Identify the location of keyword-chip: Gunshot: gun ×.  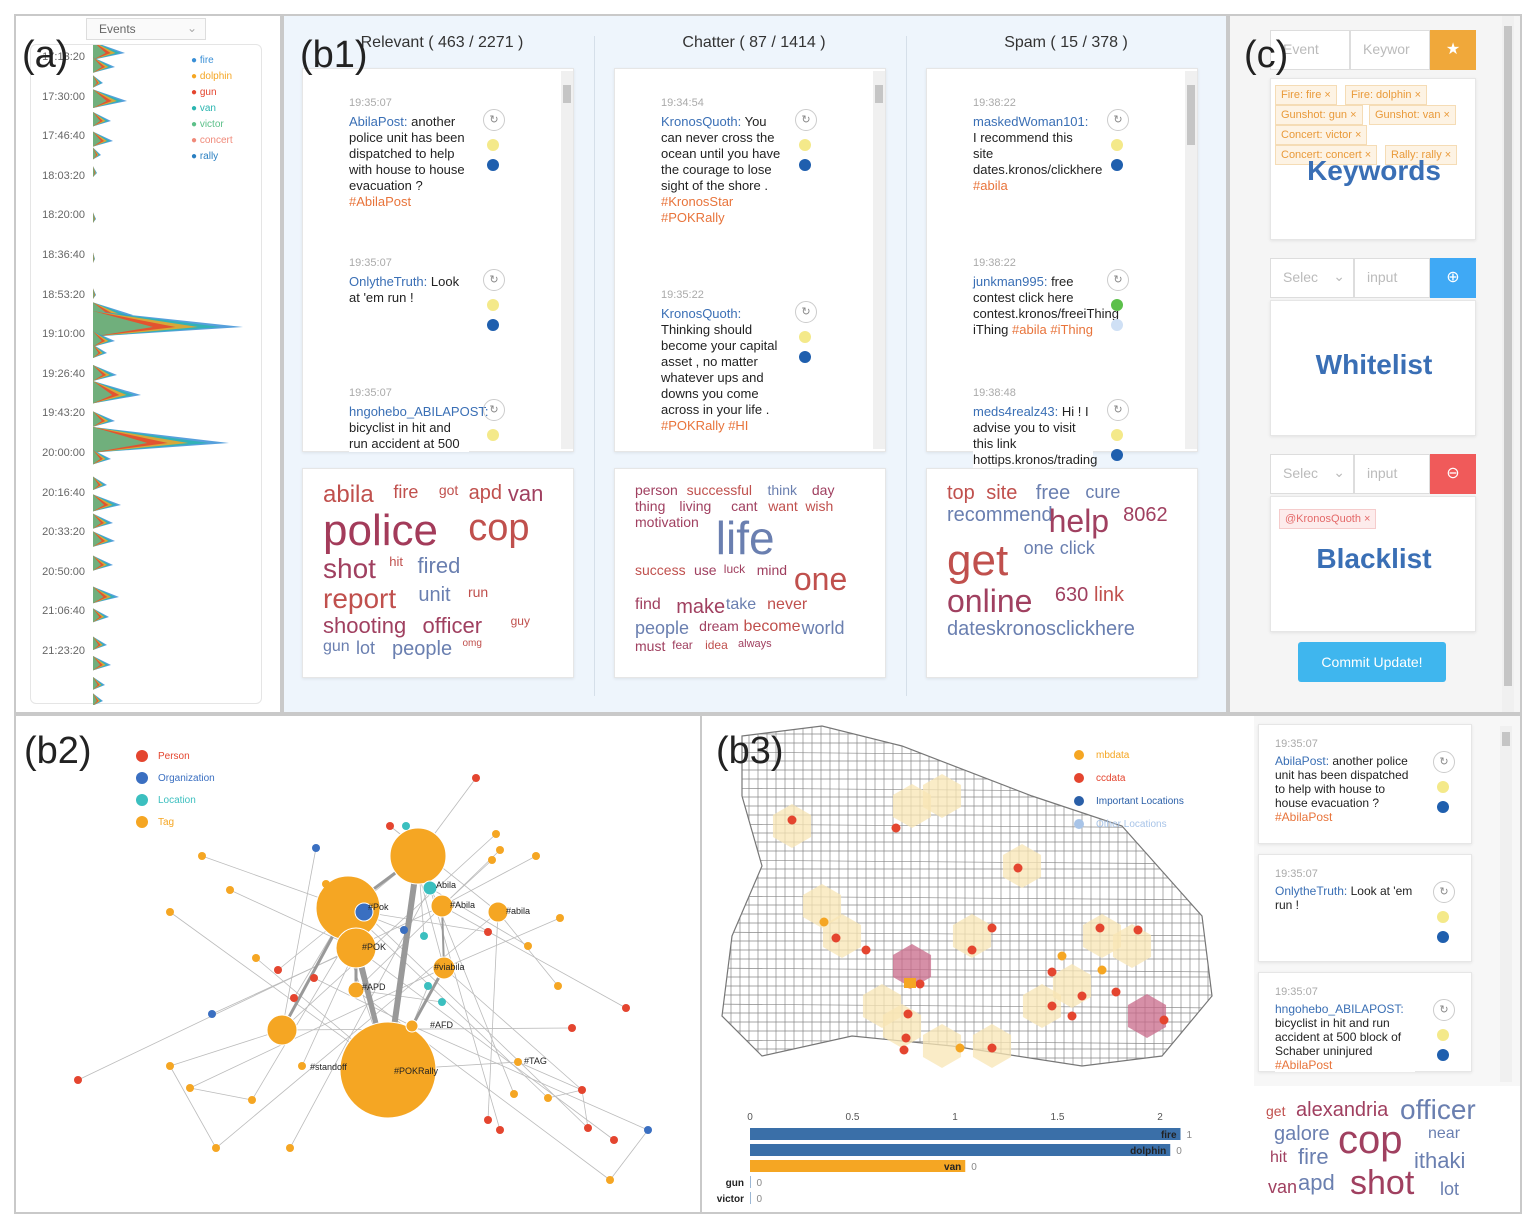
(1319, 115).